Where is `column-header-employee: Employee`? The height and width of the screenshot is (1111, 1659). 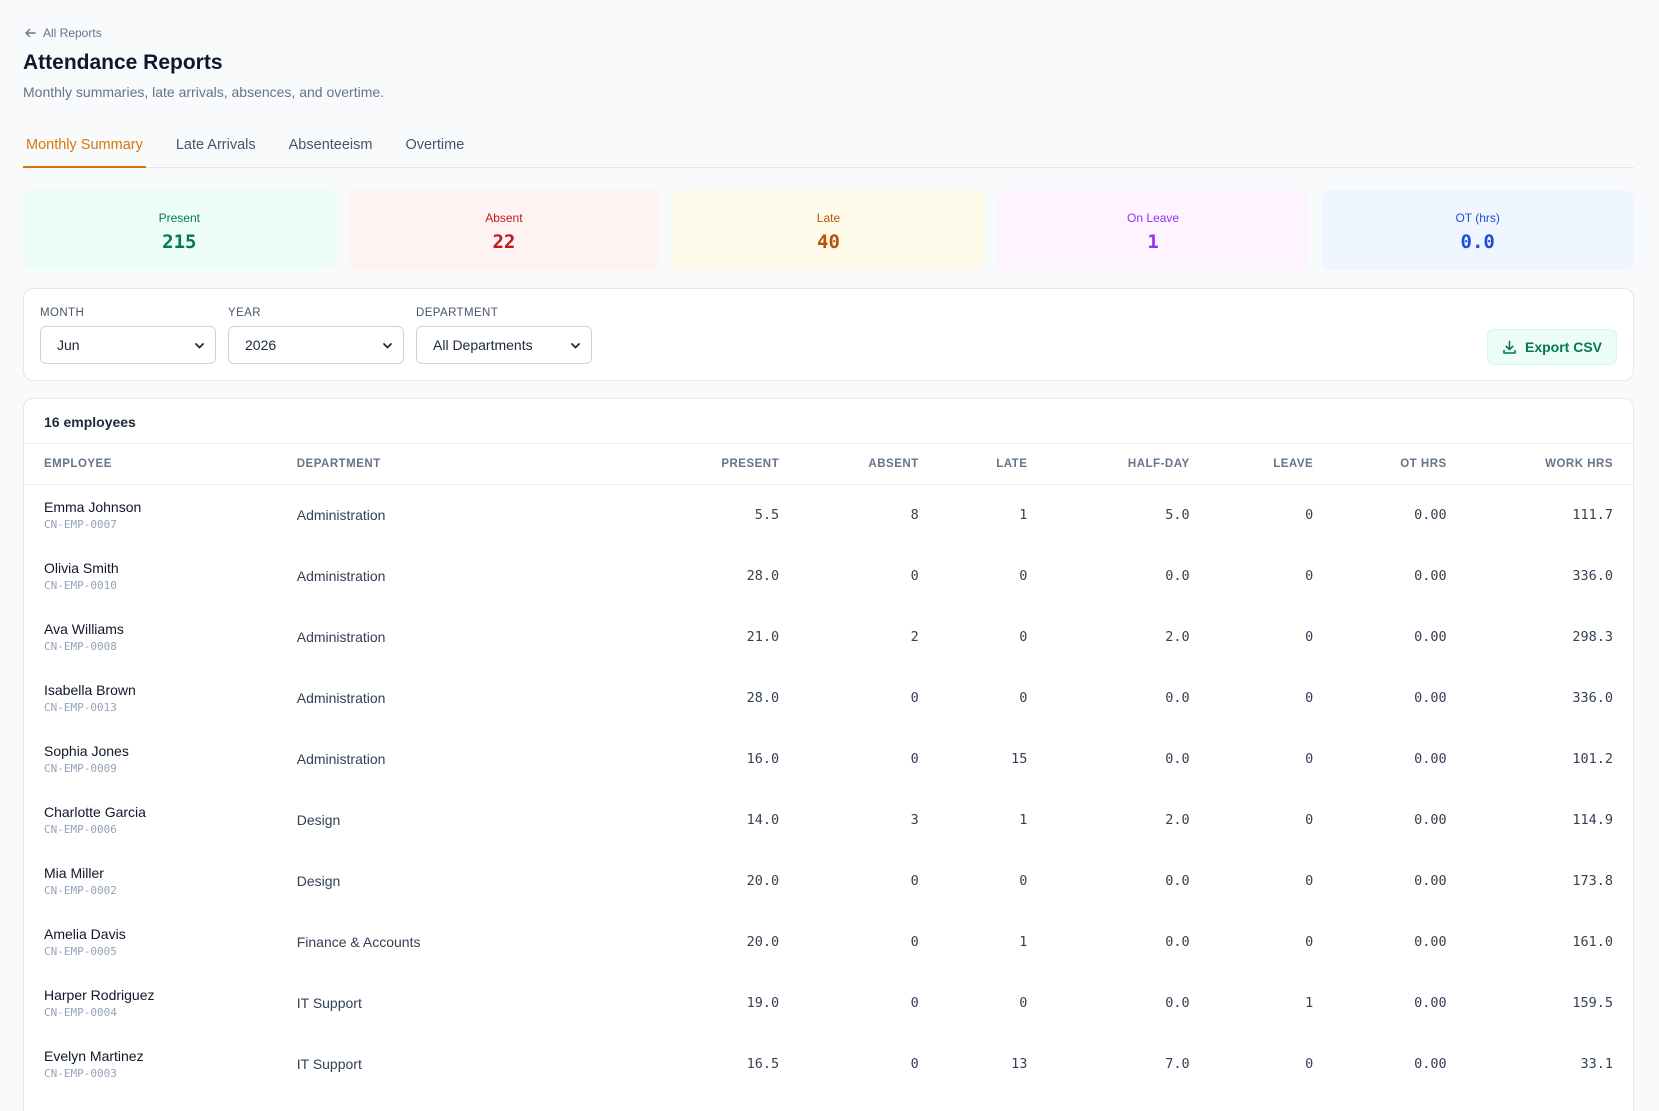
column-header-employee: Employee is located at coordinates (150, 464).